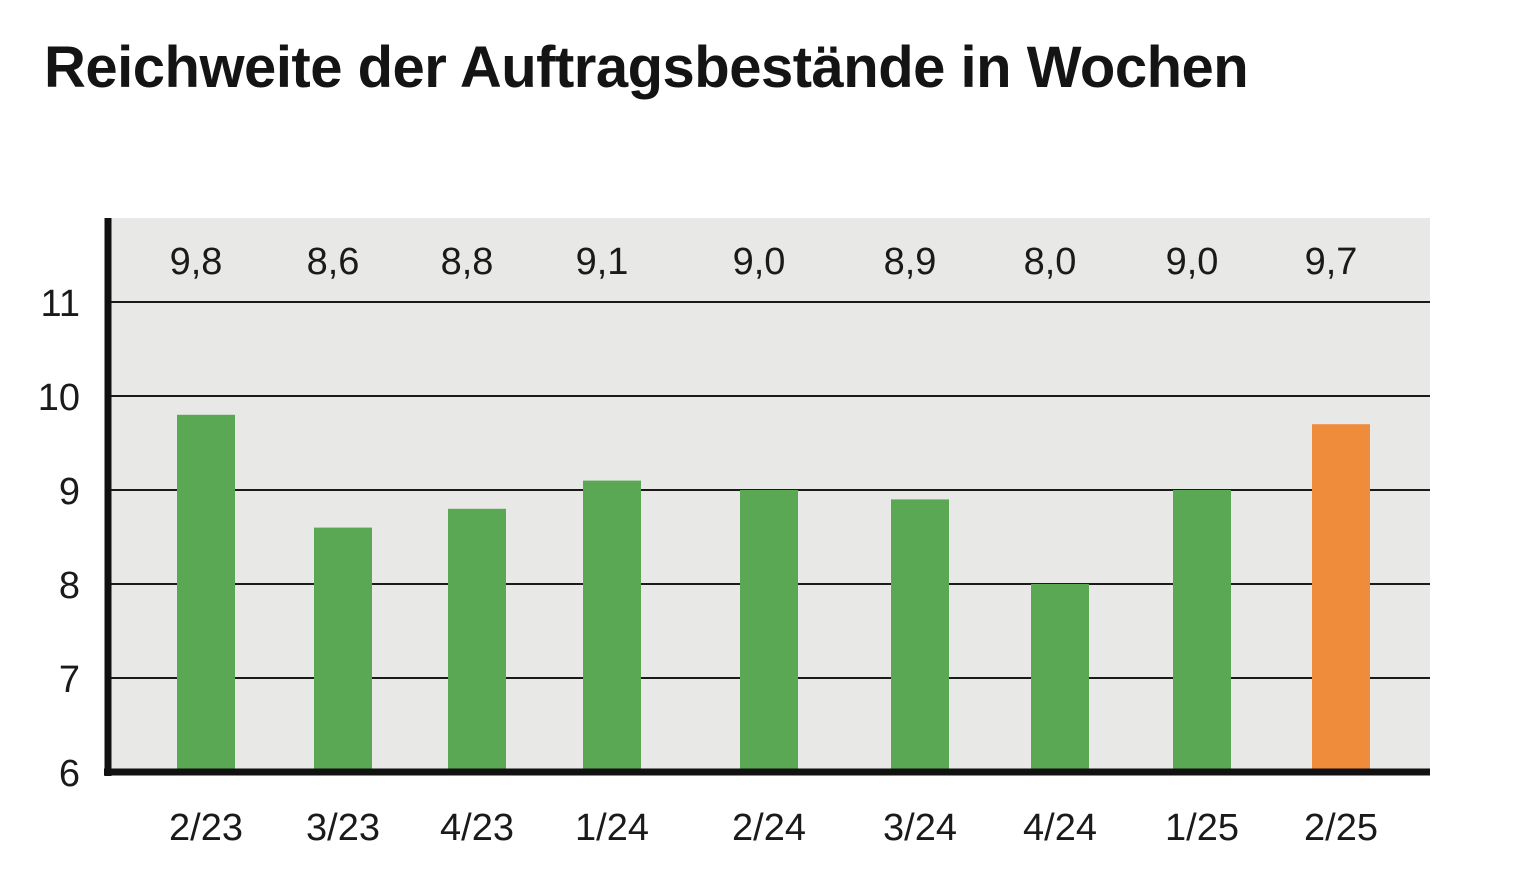 The image size is (1520, 886). Describe the element at coordinates (920, 828) in the screenshot. I see `x-tick-label: 3/24` at that location.